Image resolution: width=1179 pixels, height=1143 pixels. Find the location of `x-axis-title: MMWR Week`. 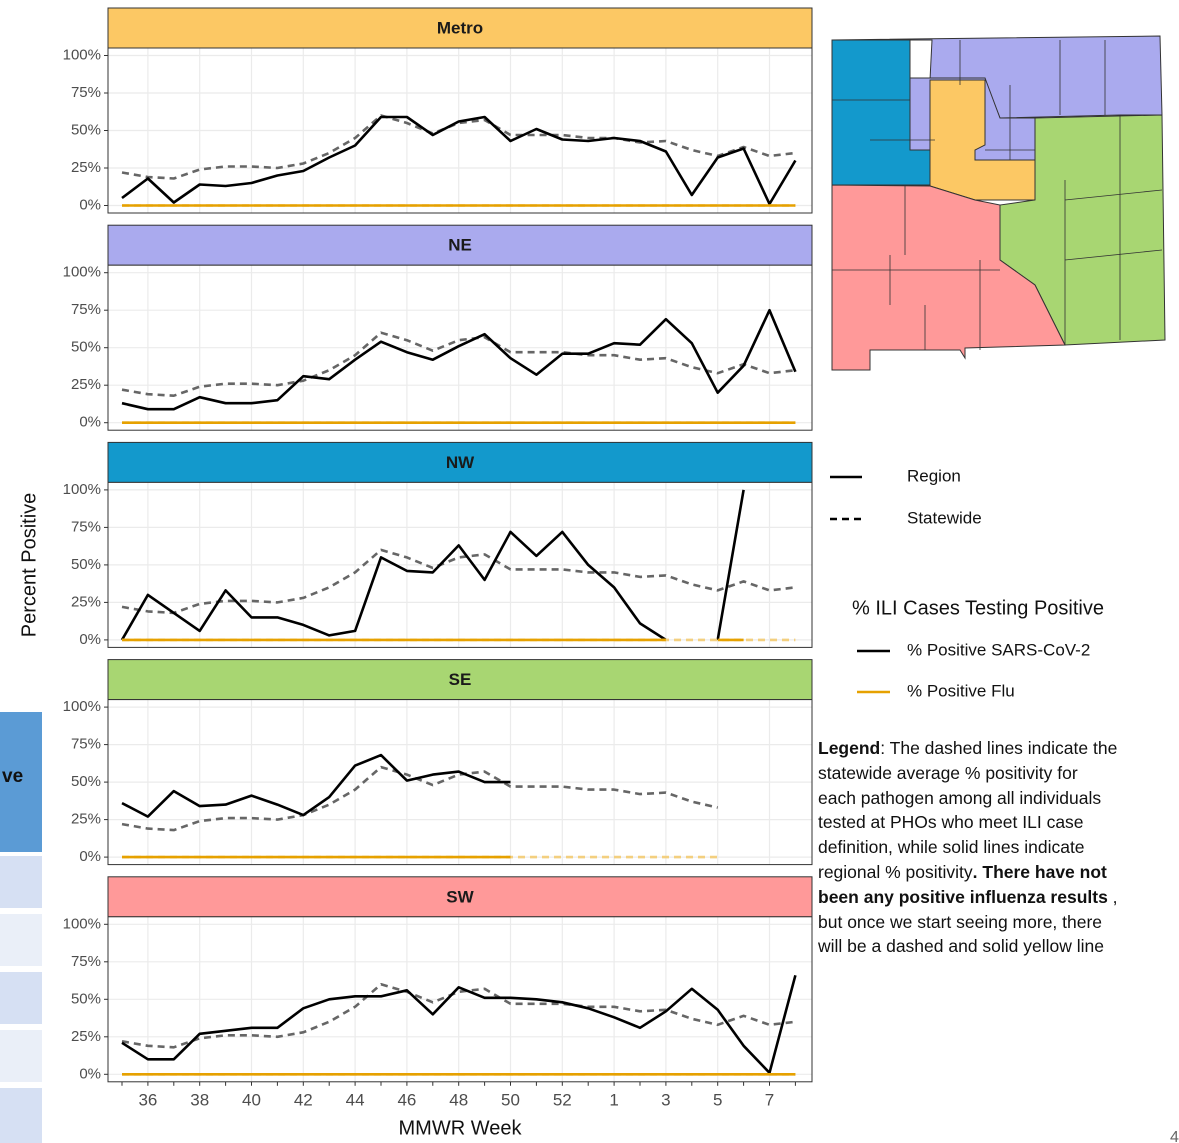

x-axis-title: MMWR Week is located at coordinates (461, 1128).